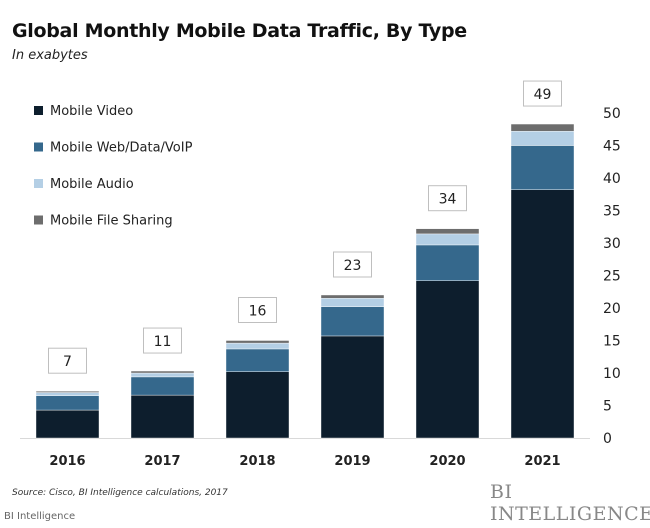 This screenshot has height=528, width=650. Describe the element at coordinates (50, 55) in the screenshot. I see `chart-subtitle: In exabytes` at that location.